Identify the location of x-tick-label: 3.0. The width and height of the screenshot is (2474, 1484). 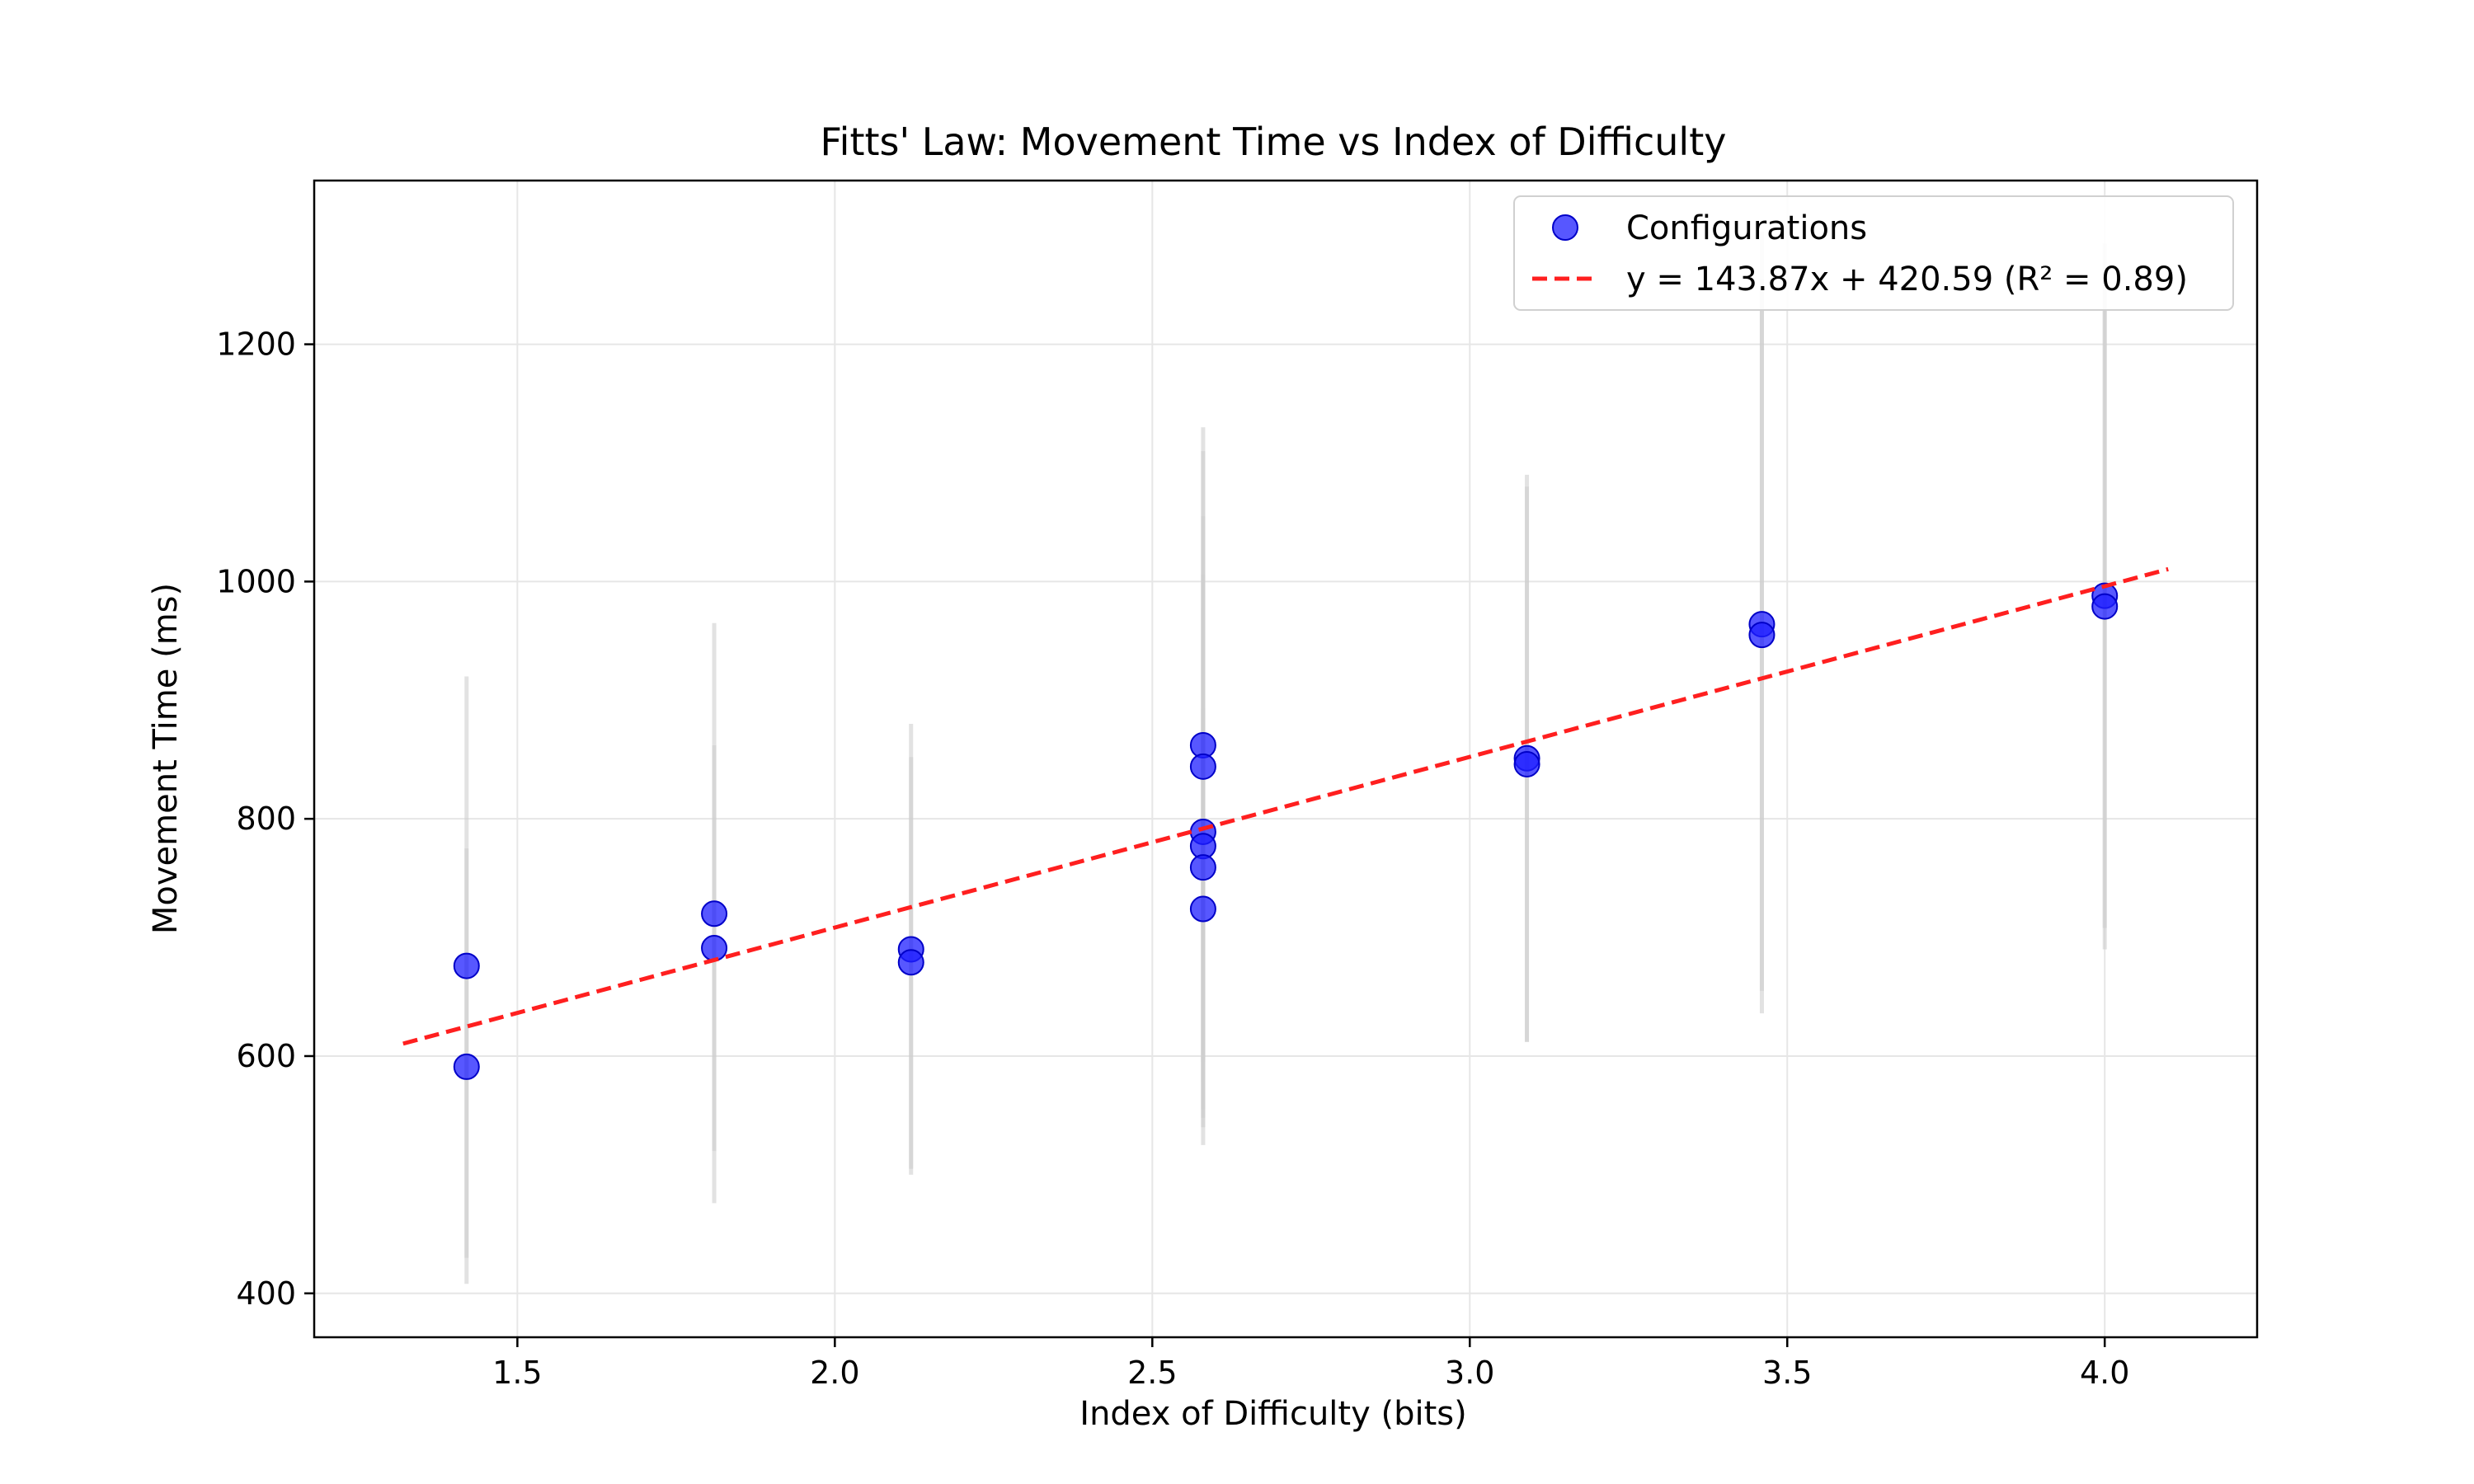
(1469, 1373).